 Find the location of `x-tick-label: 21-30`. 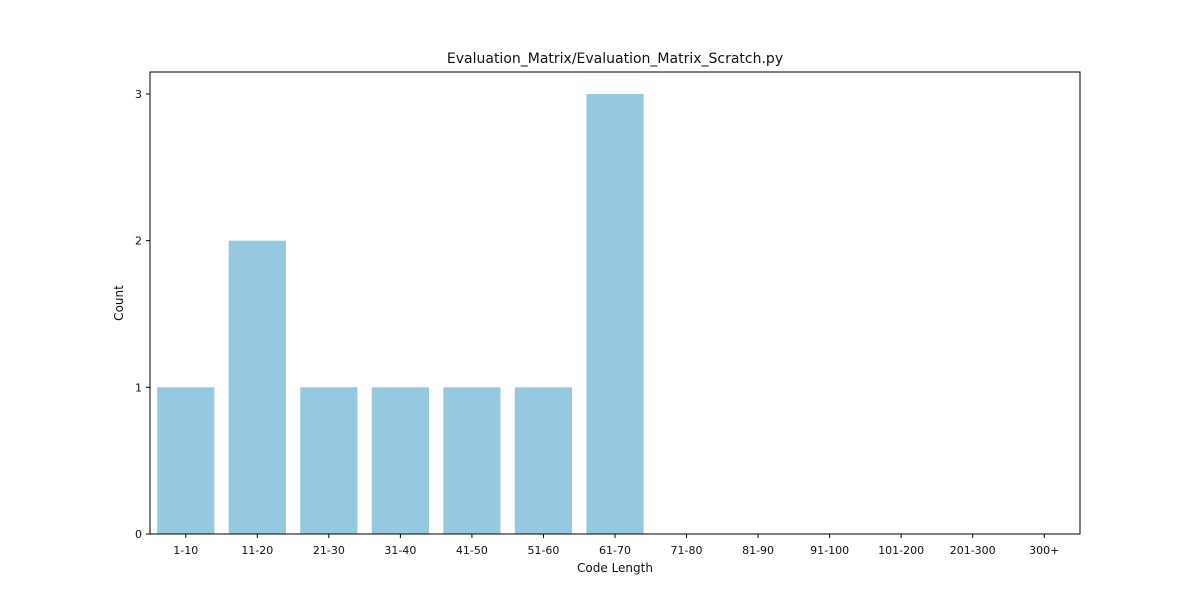

x-tick-label: 21-30 is located at coordinates (329, 550).